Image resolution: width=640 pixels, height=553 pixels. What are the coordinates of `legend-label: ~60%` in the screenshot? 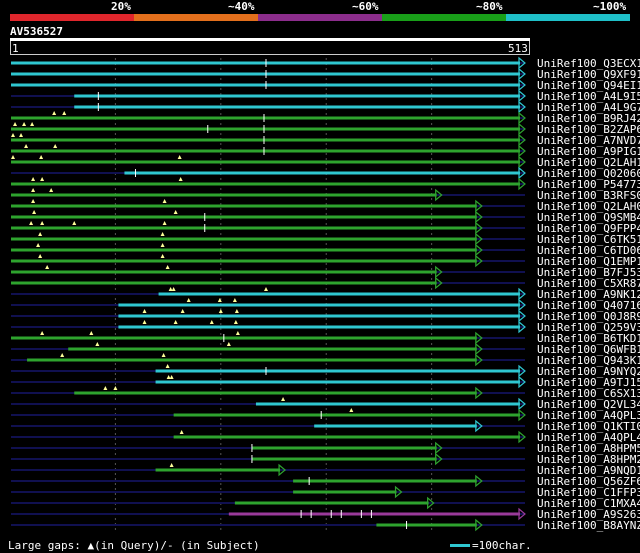 It's located at (365, 6).